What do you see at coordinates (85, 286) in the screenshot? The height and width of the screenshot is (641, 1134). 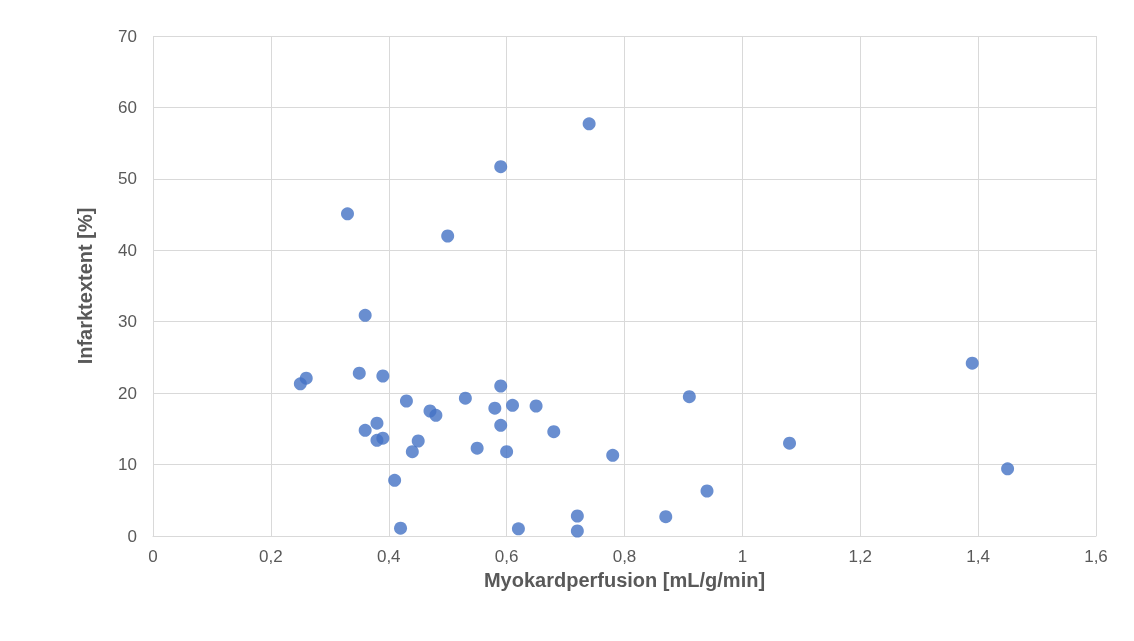 I see `y-axis-title: Infarktextent [%]` at bounding box center [85, 286].